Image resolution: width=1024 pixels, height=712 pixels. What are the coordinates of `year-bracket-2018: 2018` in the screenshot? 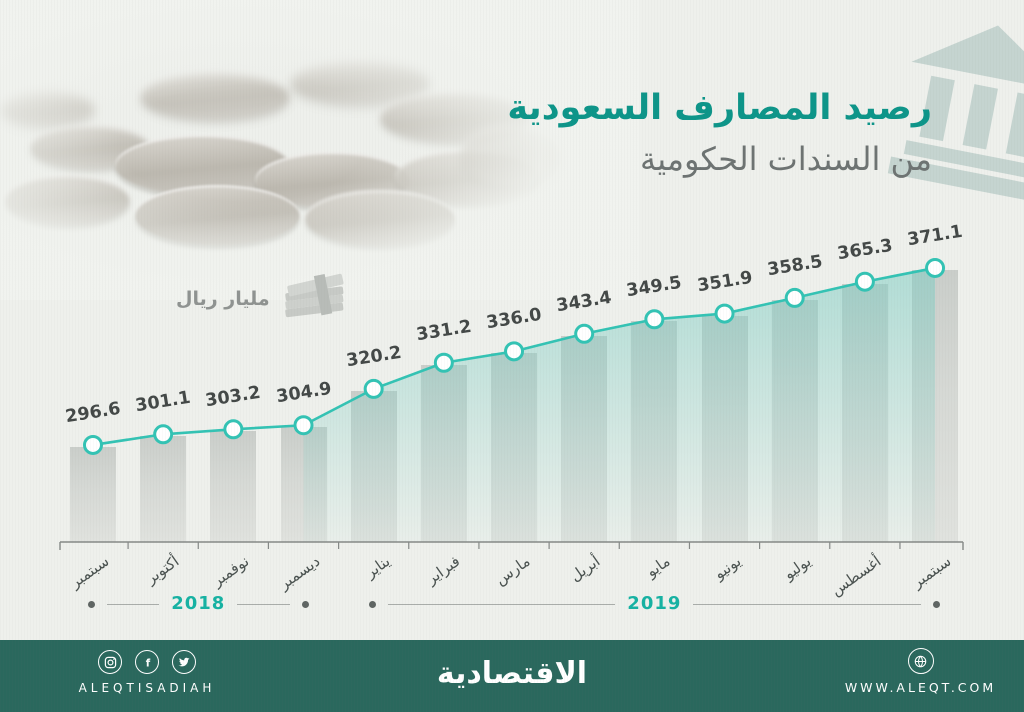 It's located at (198, 603).